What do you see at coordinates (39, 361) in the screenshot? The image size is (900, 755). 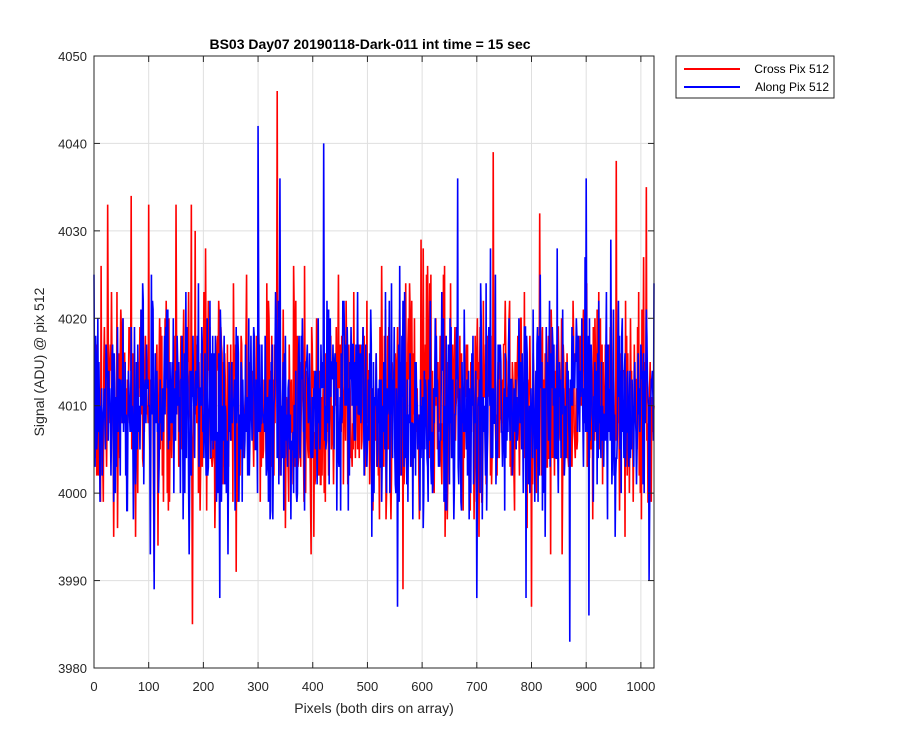 I see `y-axis-title: Signal (ADU) @ pix 512` at bounding box center [39, 361].